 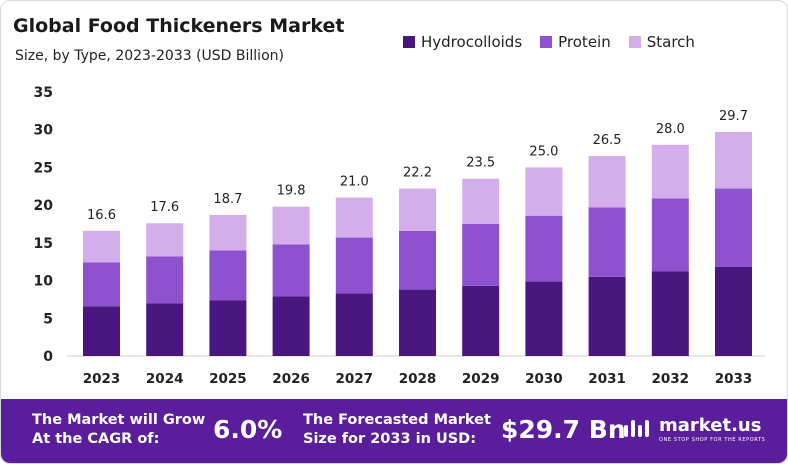 I want to click on x-tick-label: 2024, so click(x=165, y=379).